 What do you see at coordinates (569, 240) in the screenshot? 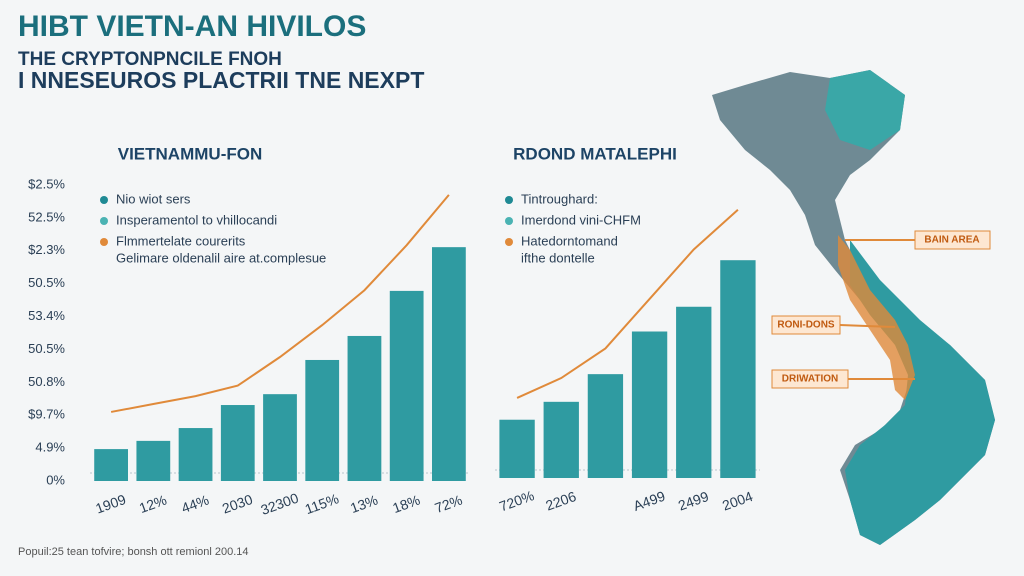
I see `legend-label: Hatedorntomand` at bounding box center [569, 240].